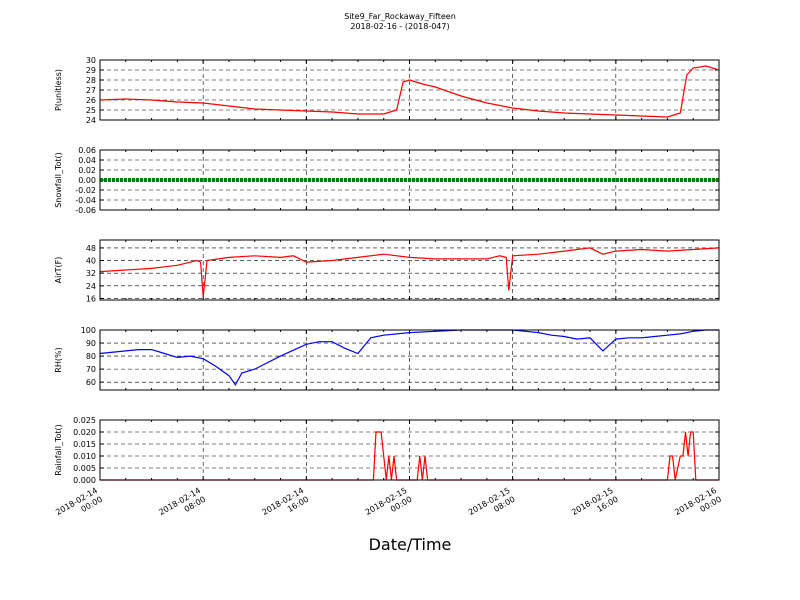 The width and height of the screenshot is (800, 600). Describe the element at coordinates (91, 356) in the screenshot. I see `y-tick-label: 80` at that location.